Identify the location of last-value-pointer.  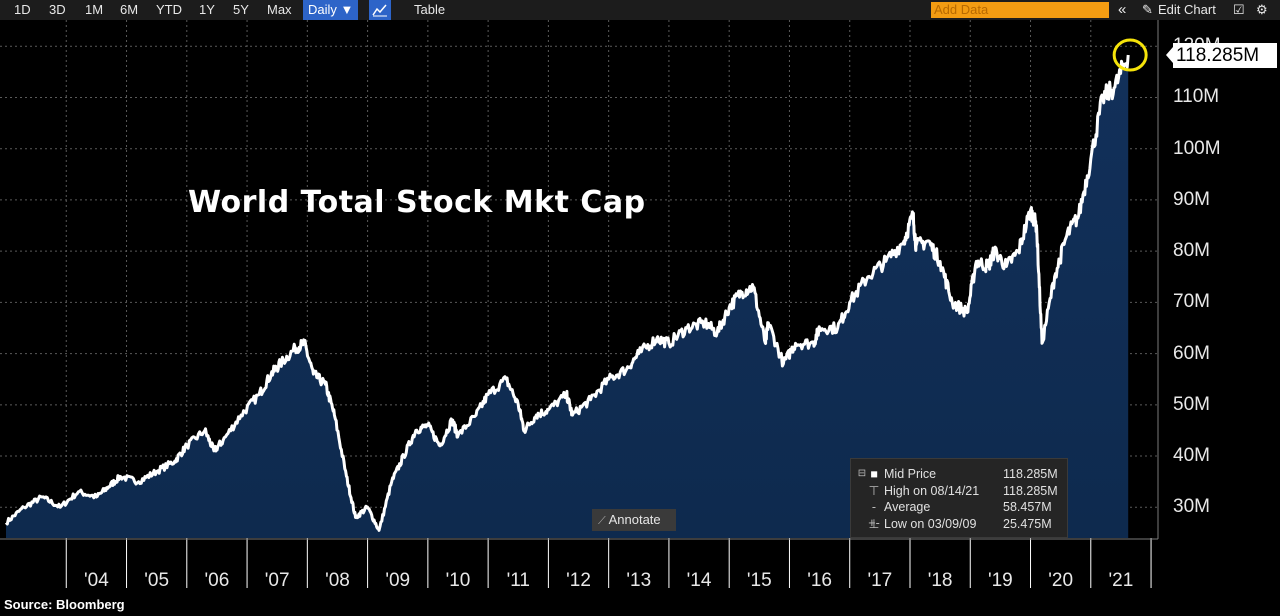
(1169, 55).